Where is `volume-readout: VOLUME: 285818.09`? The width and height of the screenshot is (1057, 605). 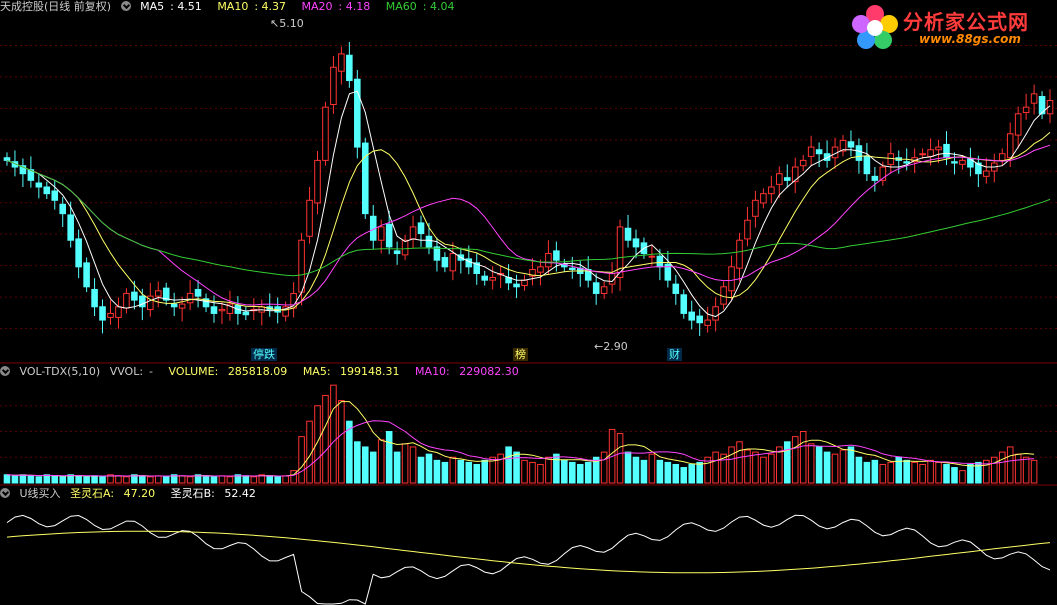
volume-readout: VOLUME: 285818.09 is located at coordinates (231, 371).